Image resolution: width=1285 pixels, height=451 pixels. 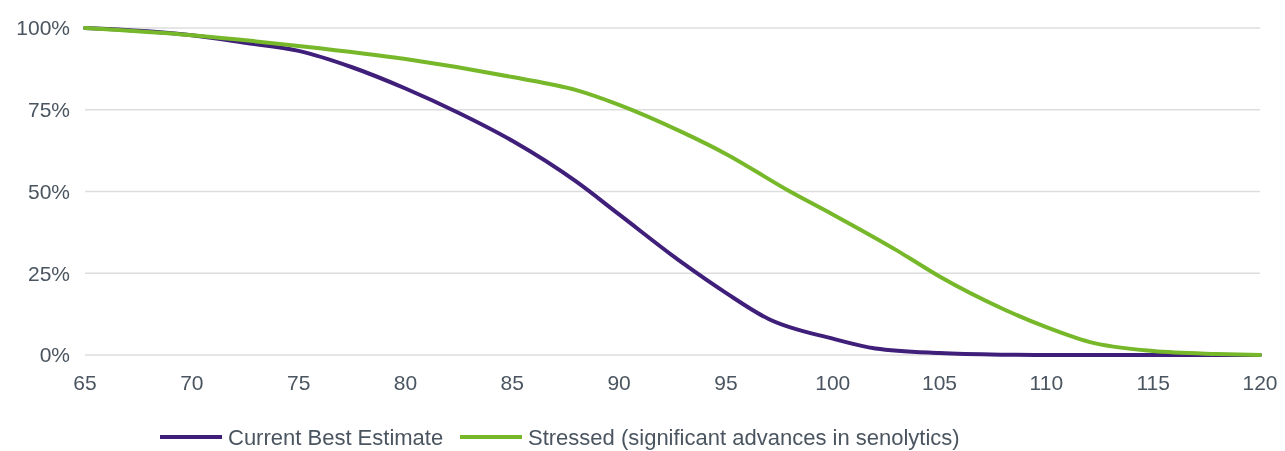 What do you see at coordinates (833, 382) in the screenshot?
I see `x-tick-label: 100` at bounding box center [833, 382].